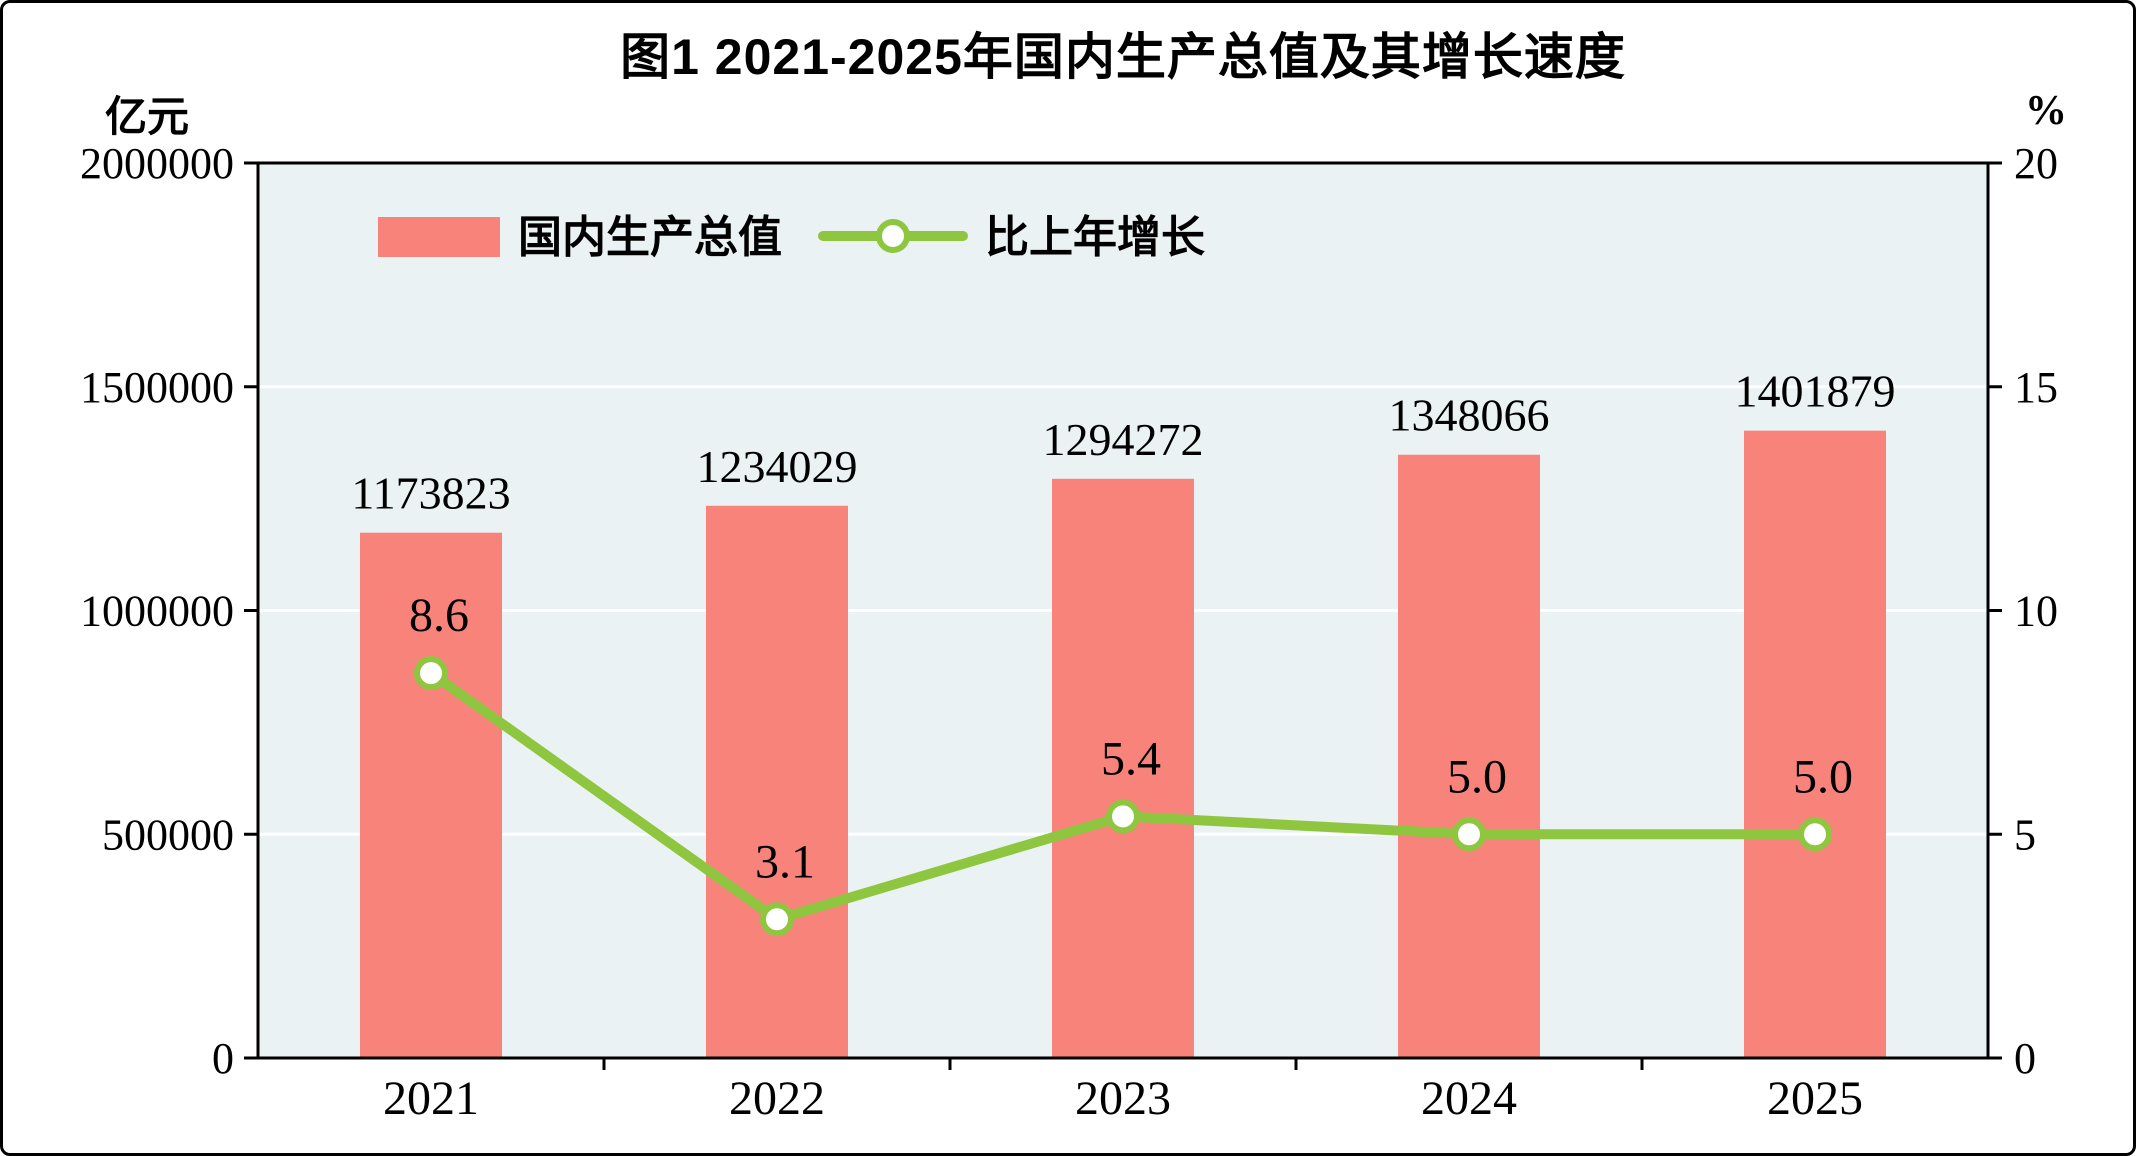 Image resolution: width=2136 pixels, height=1156 pixels. I want to click on right-axis-ticks: 0 5 10 15 20, so click(2023, 611).